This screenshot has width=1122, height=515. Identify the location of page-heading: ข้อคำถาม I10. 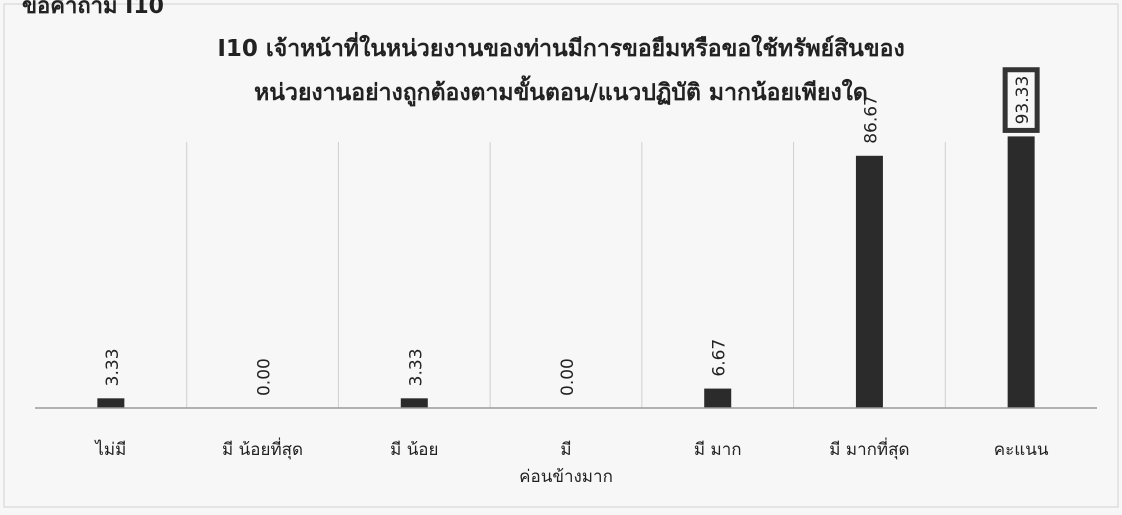
(93, 9).